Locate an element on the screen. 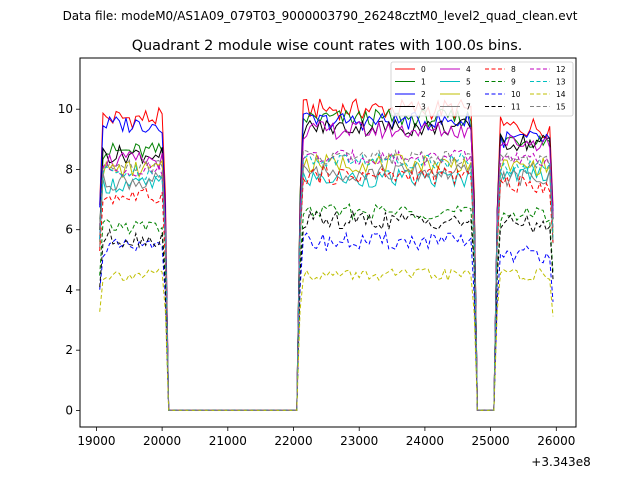  x-tick-label: 24000 is located at coordinates (425, 441).